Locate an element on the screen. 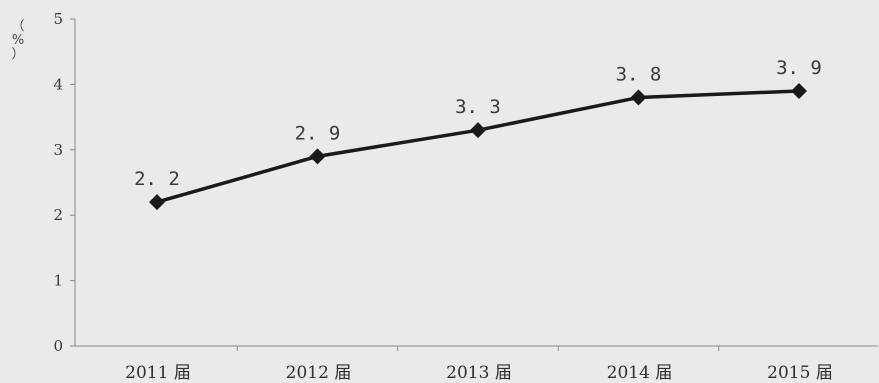 This screenshot has height=383, width=879. x-category-label: 2013 届 is located at coordinates (479, 373).